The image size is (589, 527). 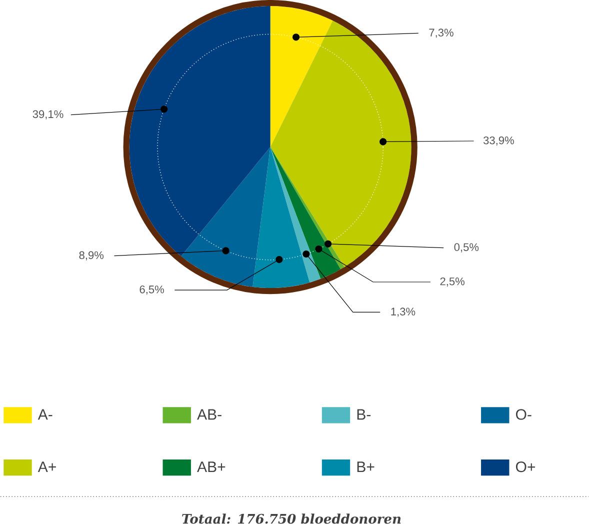 I want to click on legend-label: O-, so click(x=524, y=414).